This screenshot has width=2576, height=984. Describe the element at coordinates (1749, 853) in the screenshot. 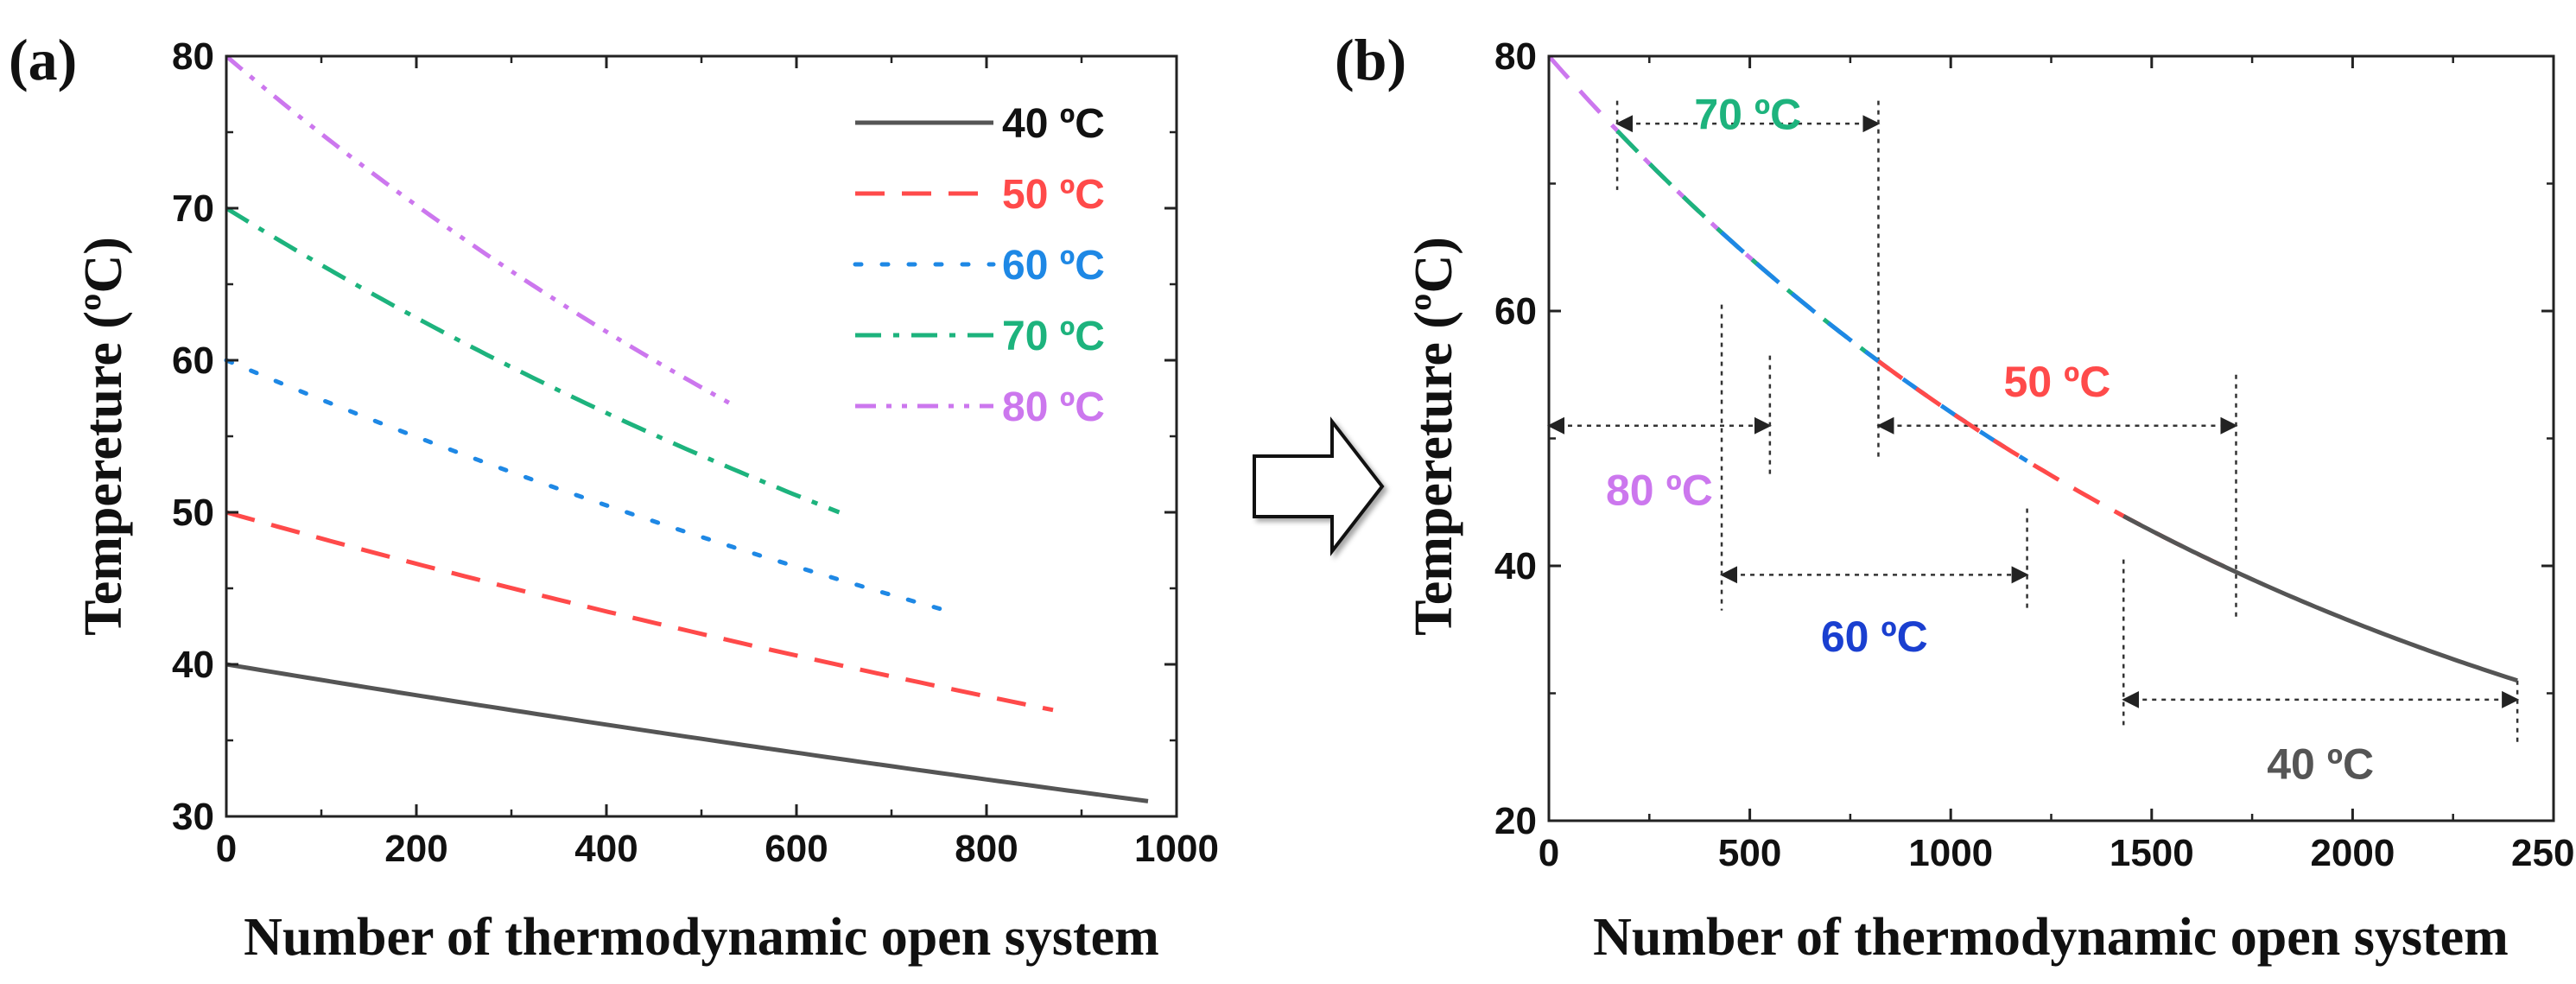

I see `x-tick-label: 500` at that location.